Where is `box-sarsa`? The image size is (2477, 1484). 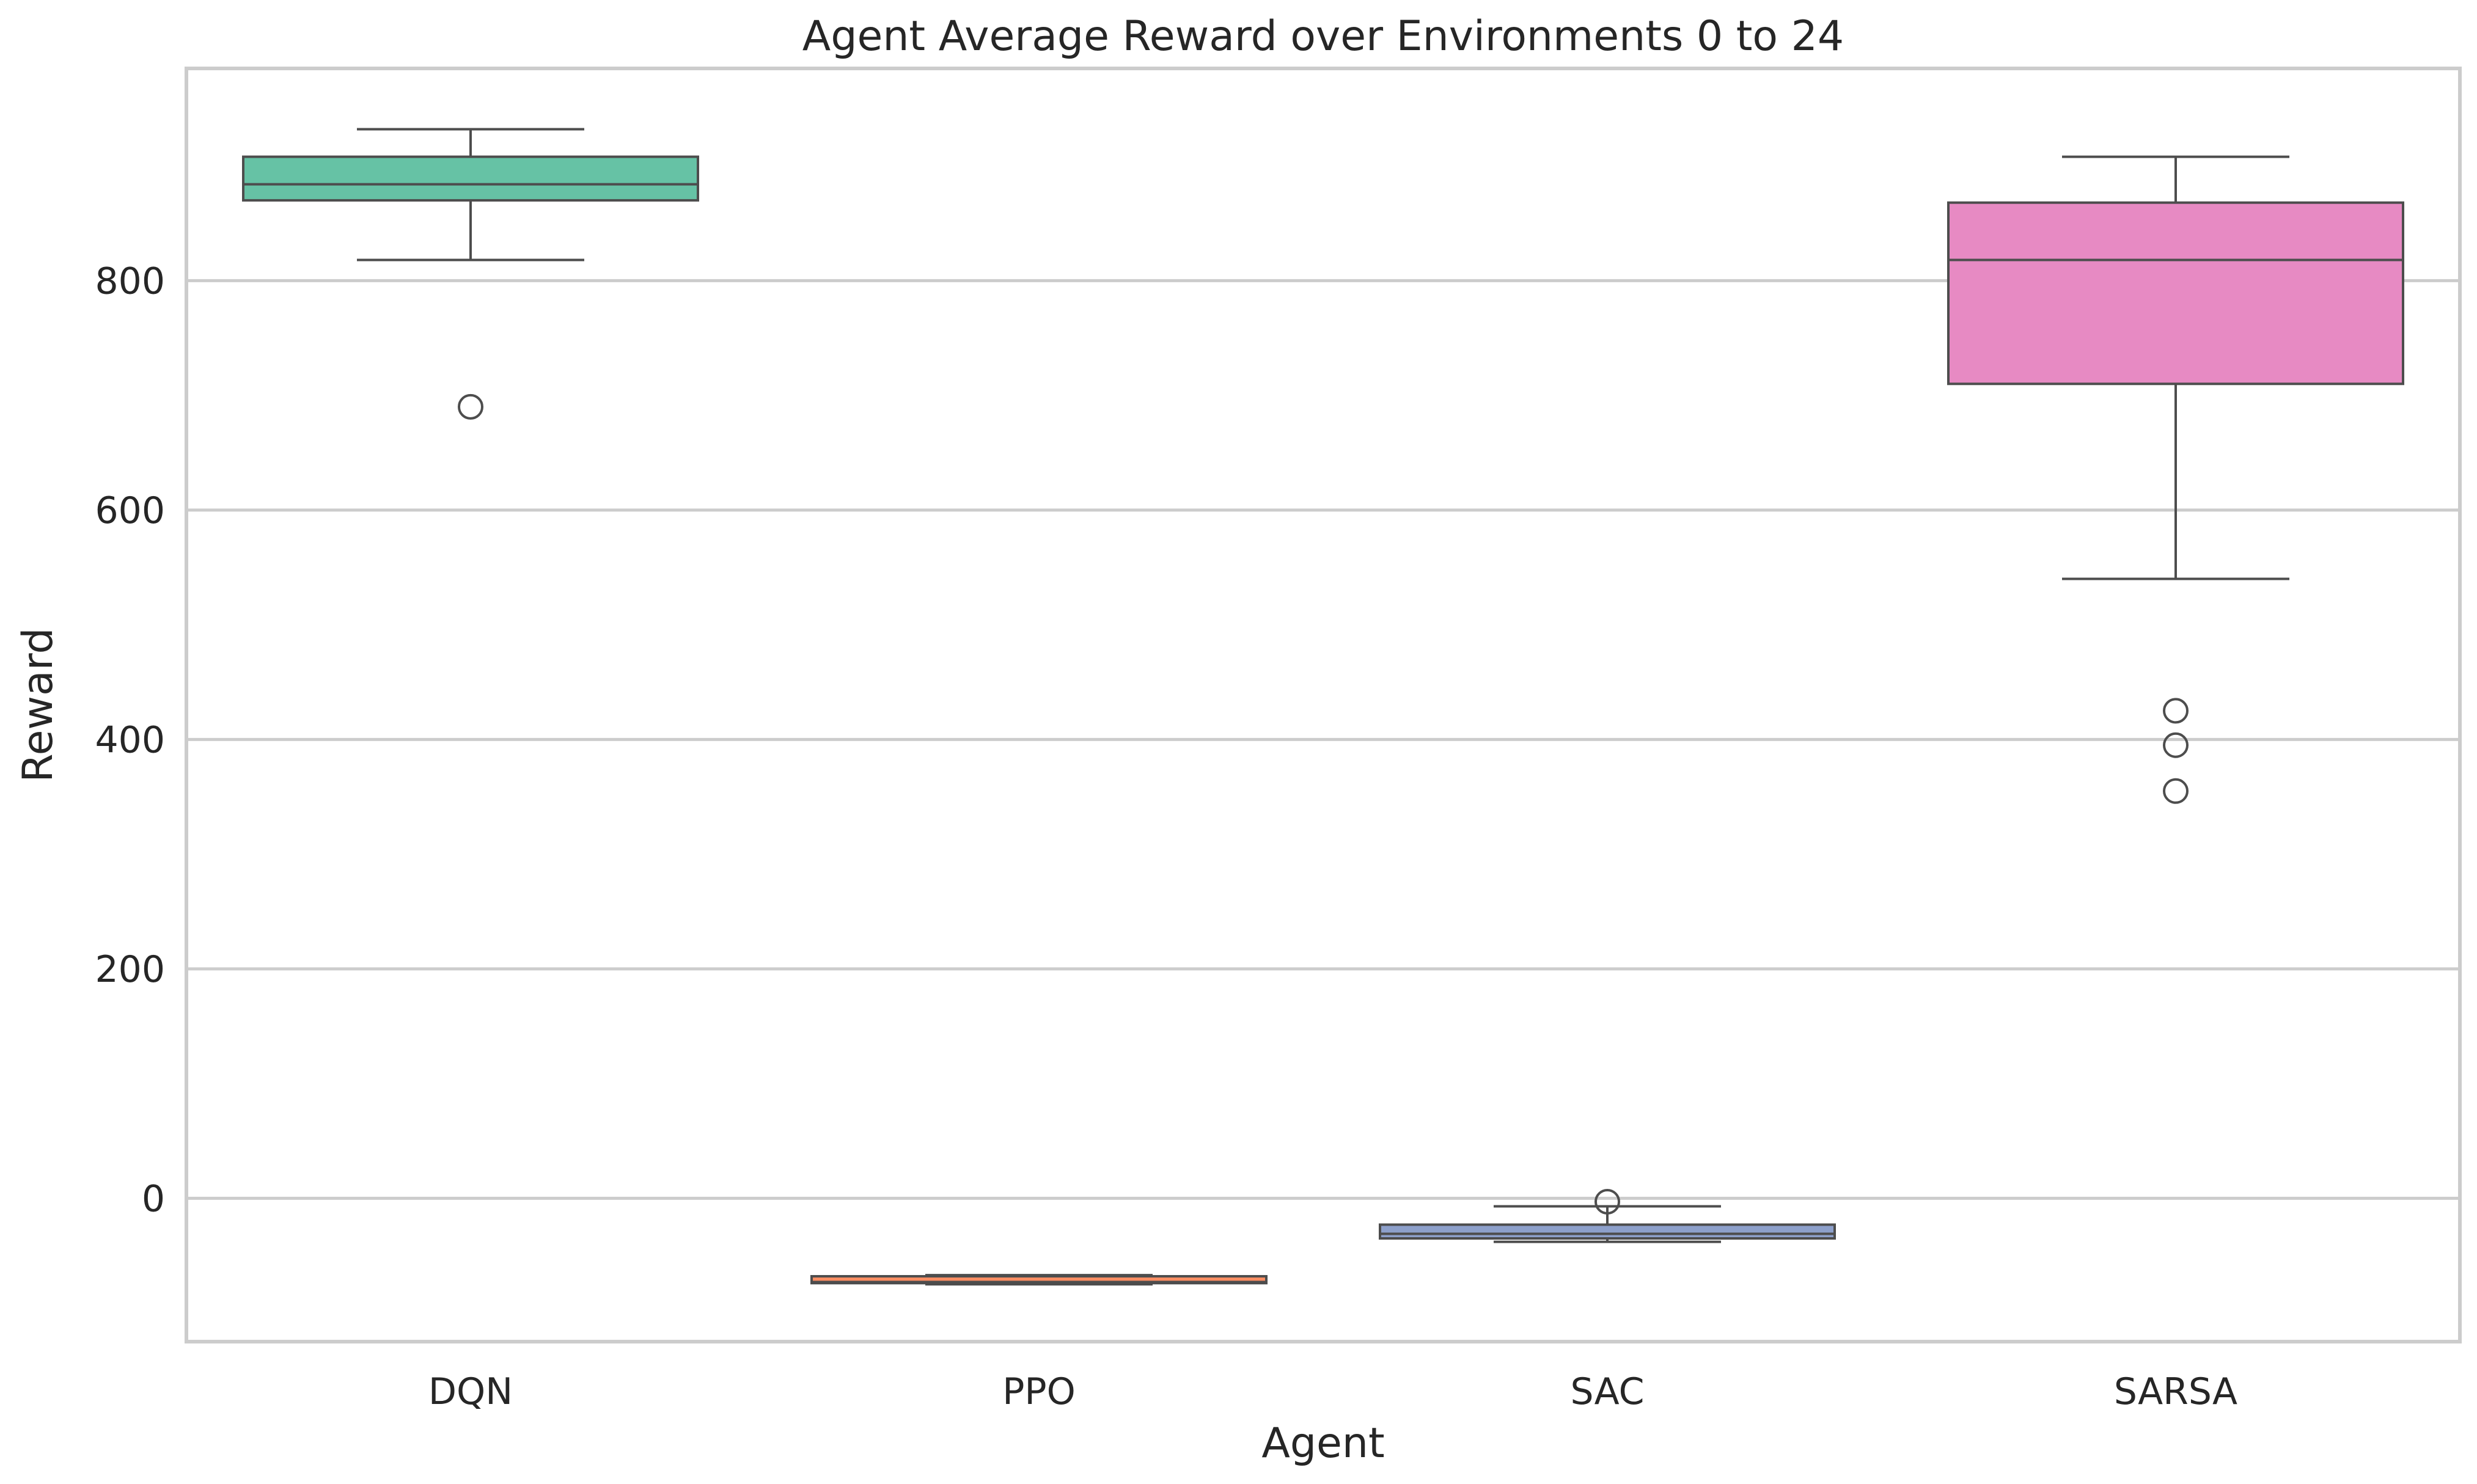
box-sarsa is located at coordinates (2175, 479).